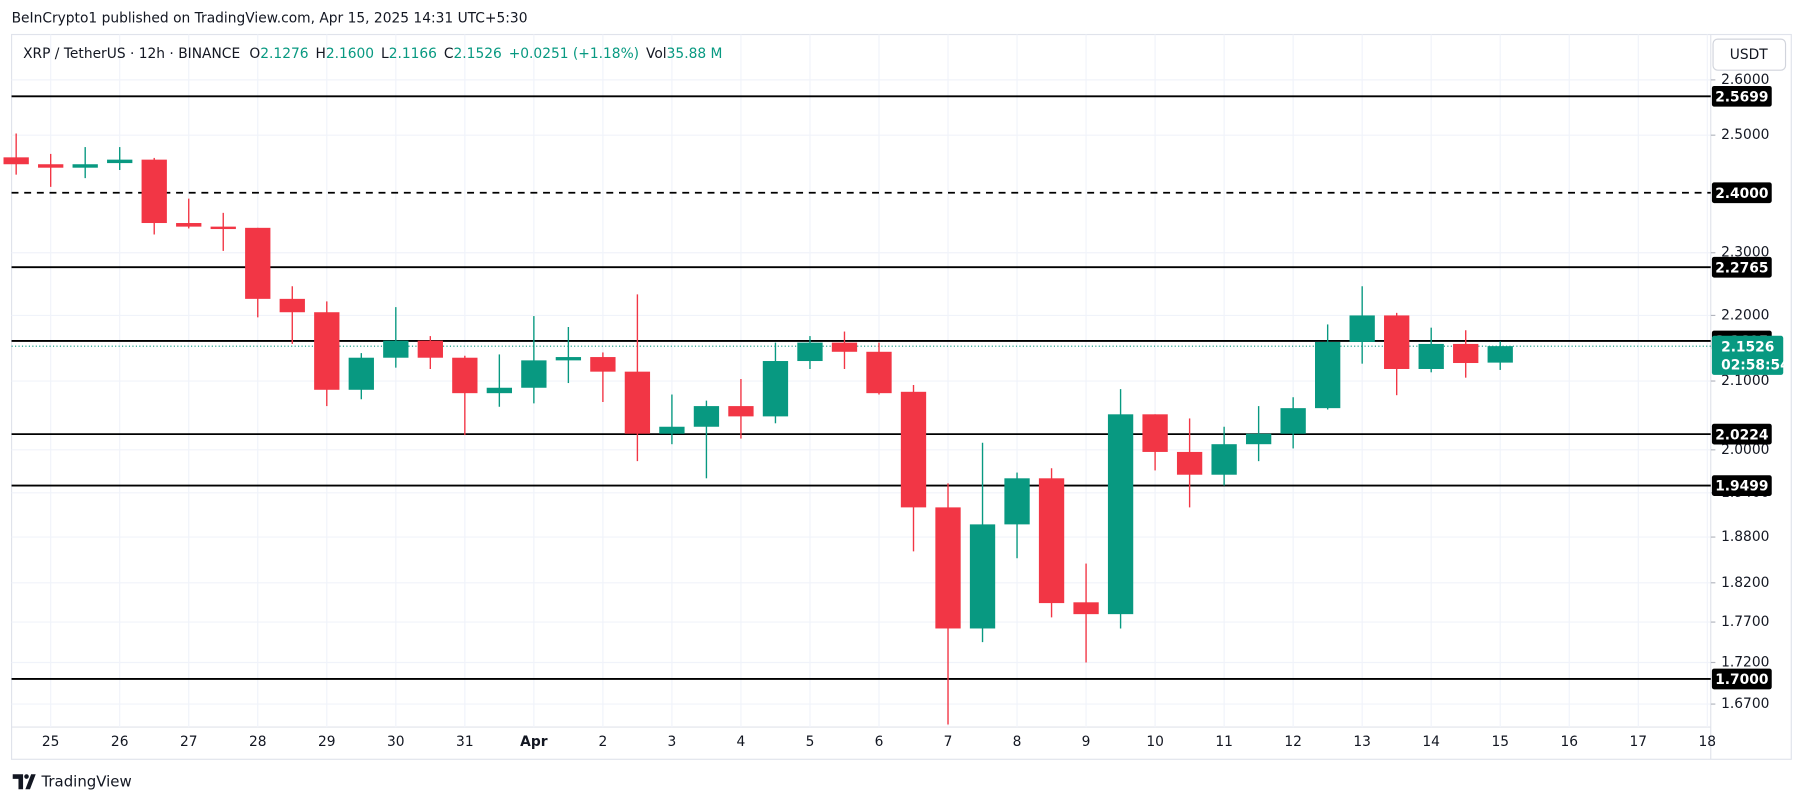  What do you see at coordinates (1500, 742) in the screenshot?
I see `x-tick-label: 15` at bounding box center [1500, 742].